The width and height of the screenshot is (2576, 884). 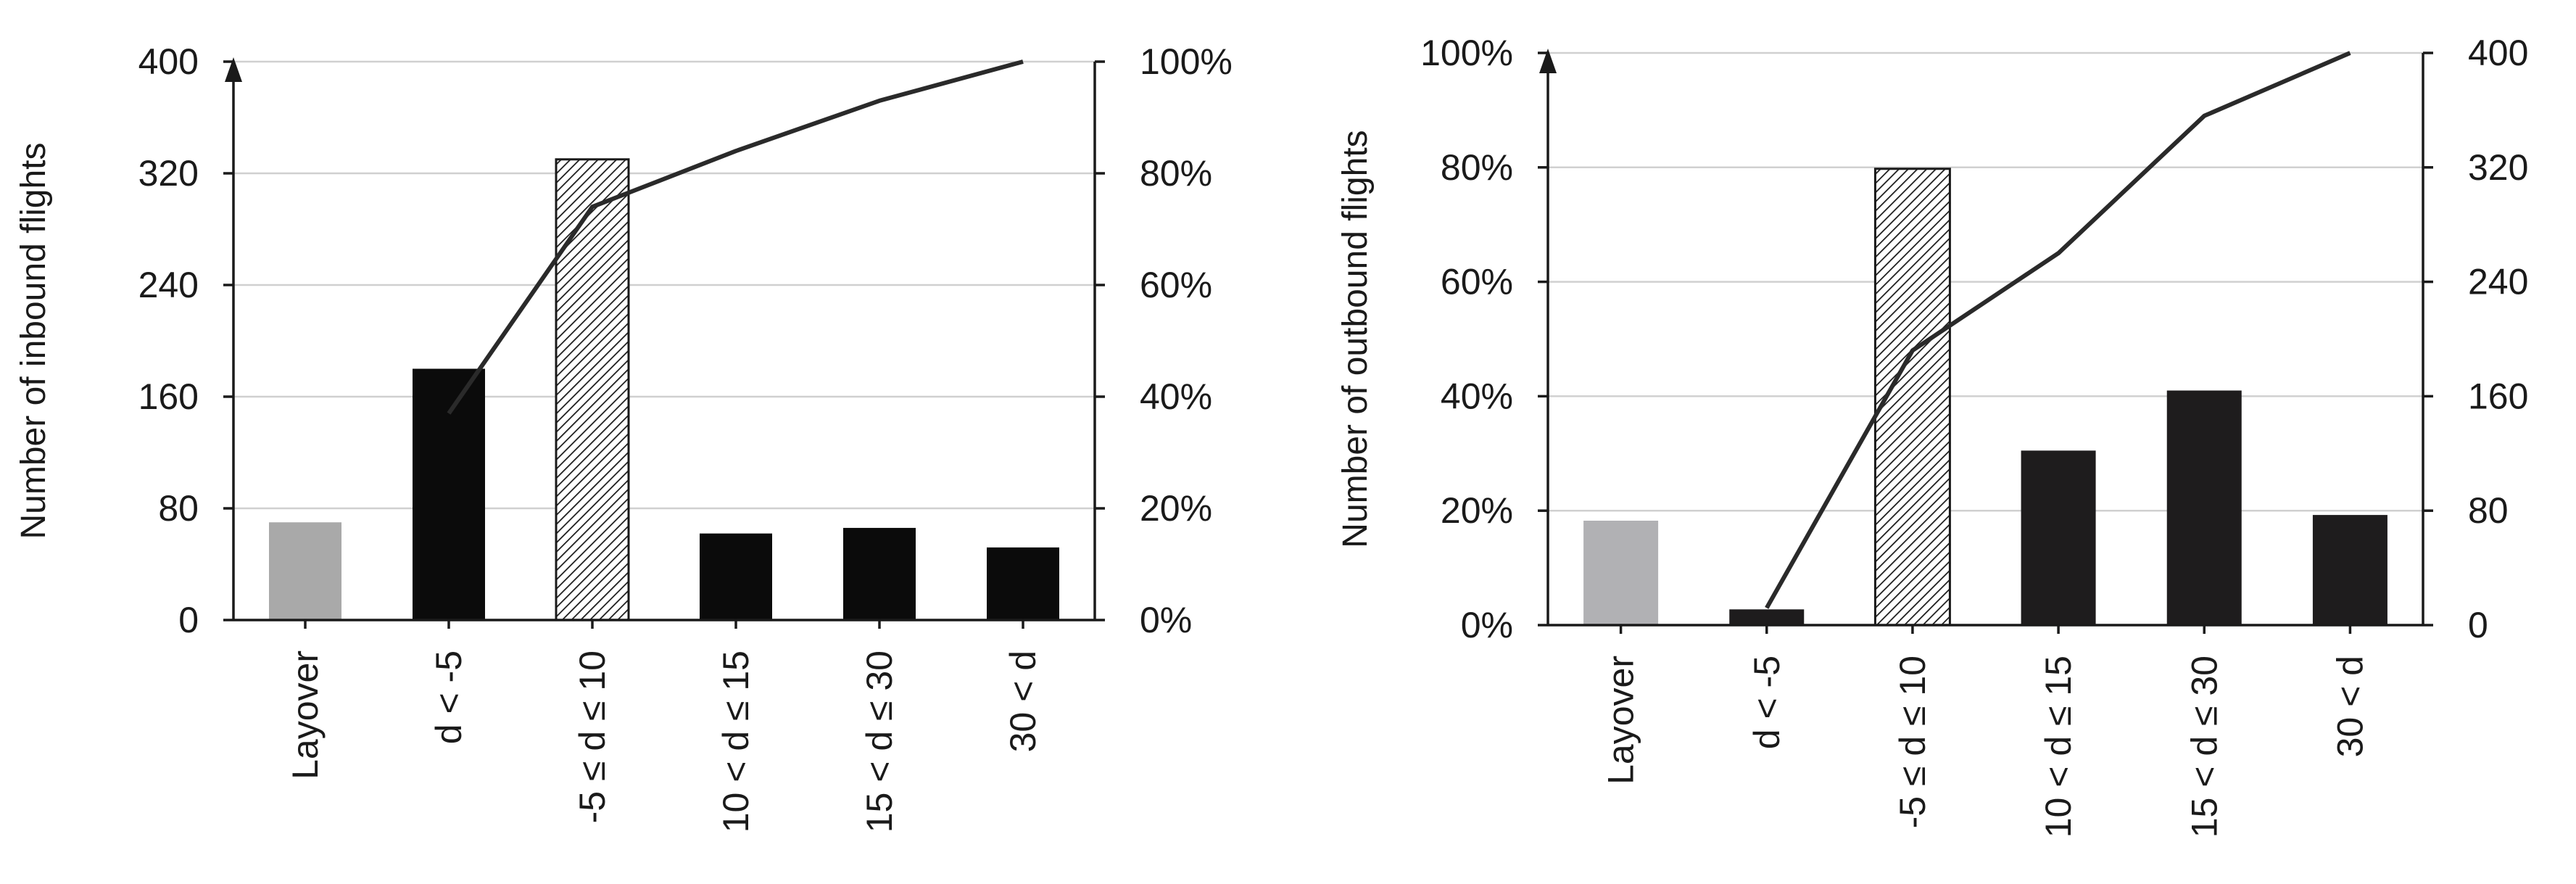 What do you see at coordinates (34, 341) in the screenshot?
I see `y-axis-title: Number of inbound flights` at bounding box center [34, 341].